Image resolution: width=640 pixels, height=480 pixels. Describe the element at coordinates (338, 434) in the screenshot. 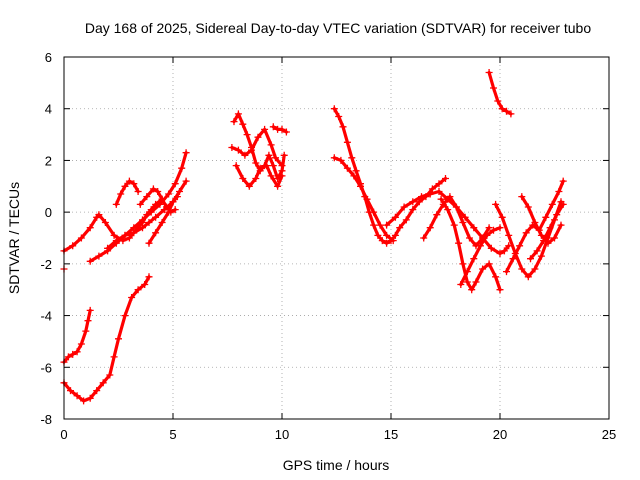

I see `x-tick-labels: 0 5 10 15 20 25` at that location.